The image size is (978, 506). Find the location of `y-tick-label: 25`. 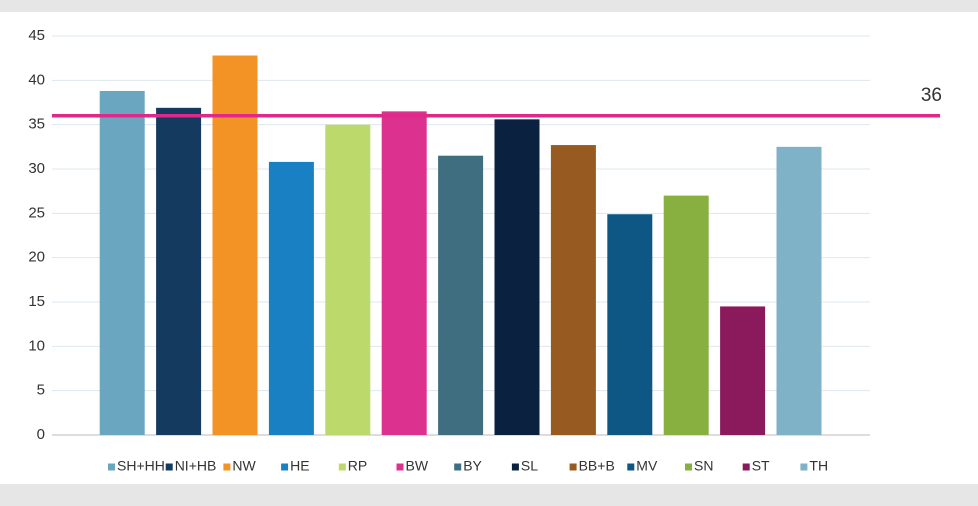

y-tick-label: 25 is located at coordinates (36, 212).